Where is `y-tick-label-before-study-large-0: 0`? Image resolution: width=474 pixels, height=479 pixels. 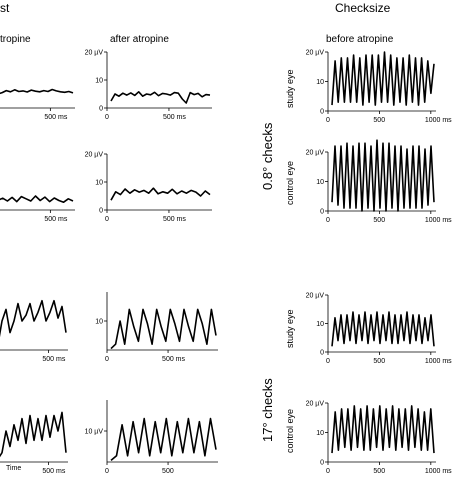 y-tick-label-before-study-large-0: 0 is located at coordinates (322, 353).